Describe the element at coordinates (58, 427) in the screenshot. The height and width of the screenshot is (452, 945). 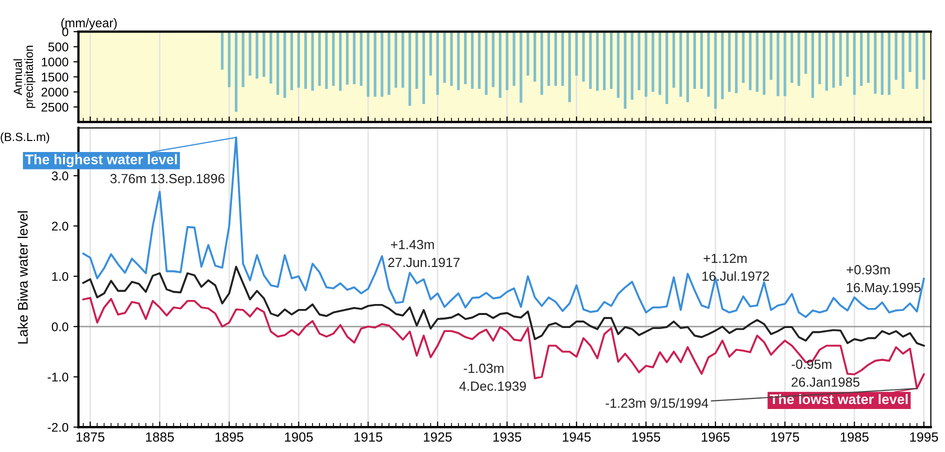
I see `y-tick-label: -2.0` at that location.